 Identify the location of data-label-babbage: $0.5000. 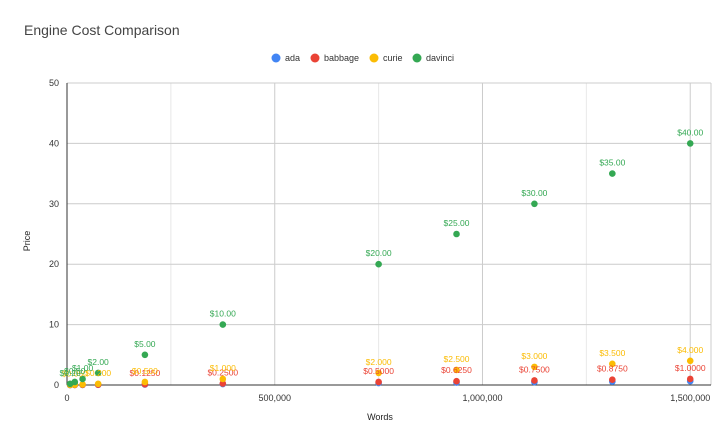
(378, 371).